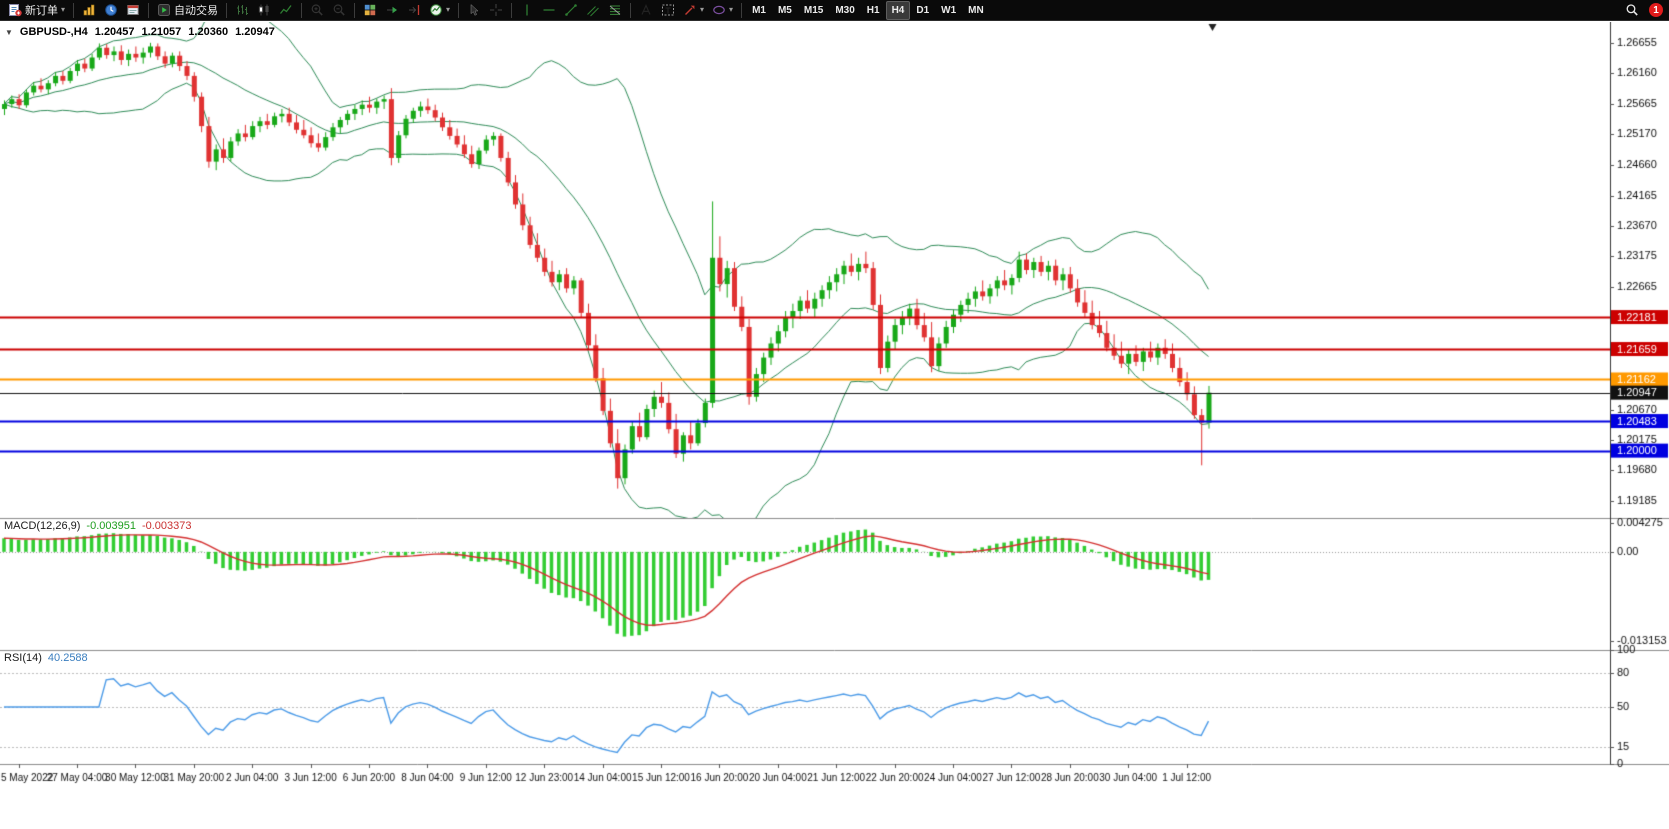 This screenshot has height=829, width=1669. I want to click on trendline-icon, so click(571, 10).